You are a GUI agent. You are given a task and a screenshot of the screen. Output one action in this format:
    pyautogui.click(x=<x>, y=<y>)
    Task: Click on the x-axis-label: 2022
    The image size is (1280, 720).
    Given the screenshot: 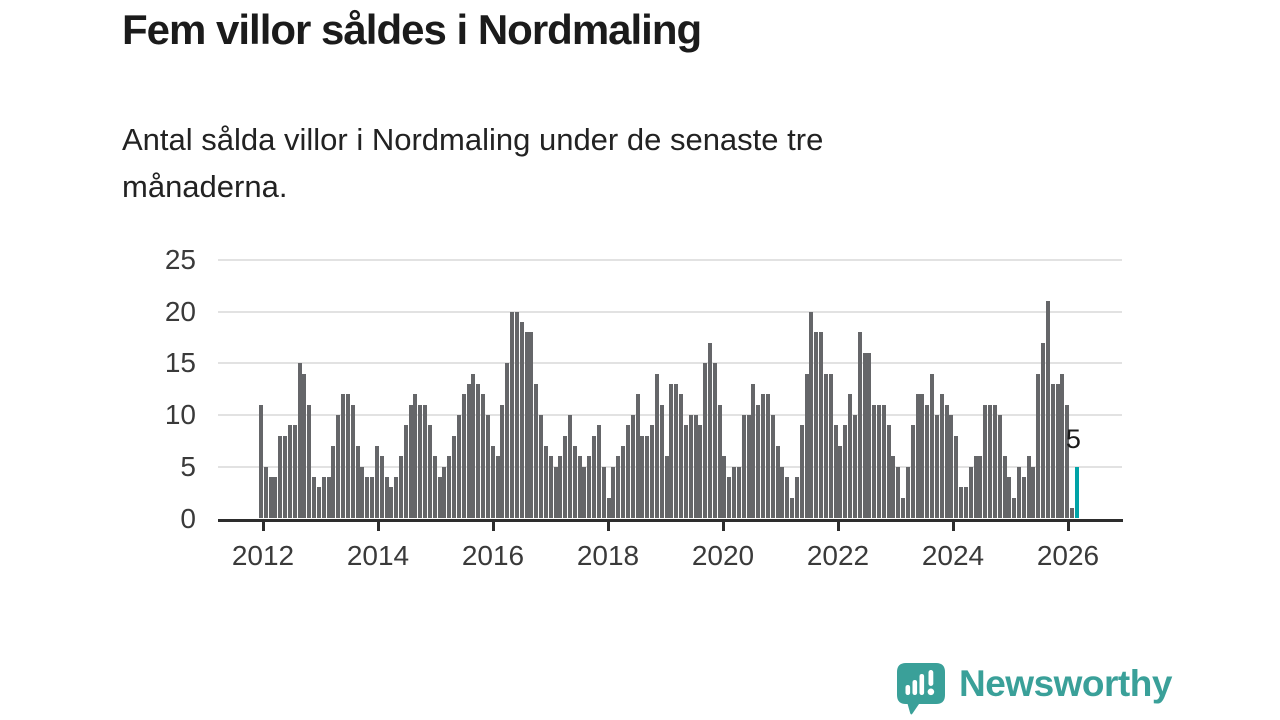 What is the action you would take?
    pyautogui.click(x=838, y=555)
    